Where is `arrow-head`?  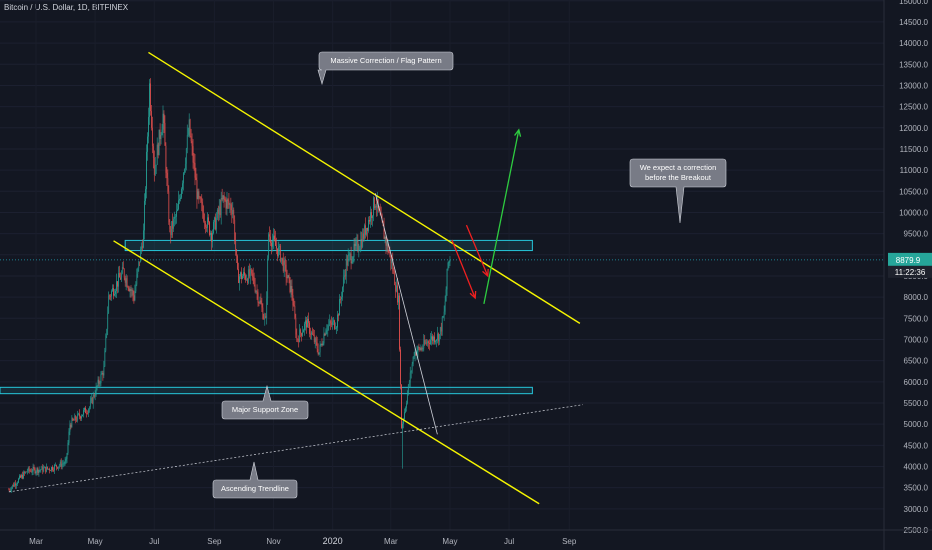 arrow-head is located at coordinates (518, 132).